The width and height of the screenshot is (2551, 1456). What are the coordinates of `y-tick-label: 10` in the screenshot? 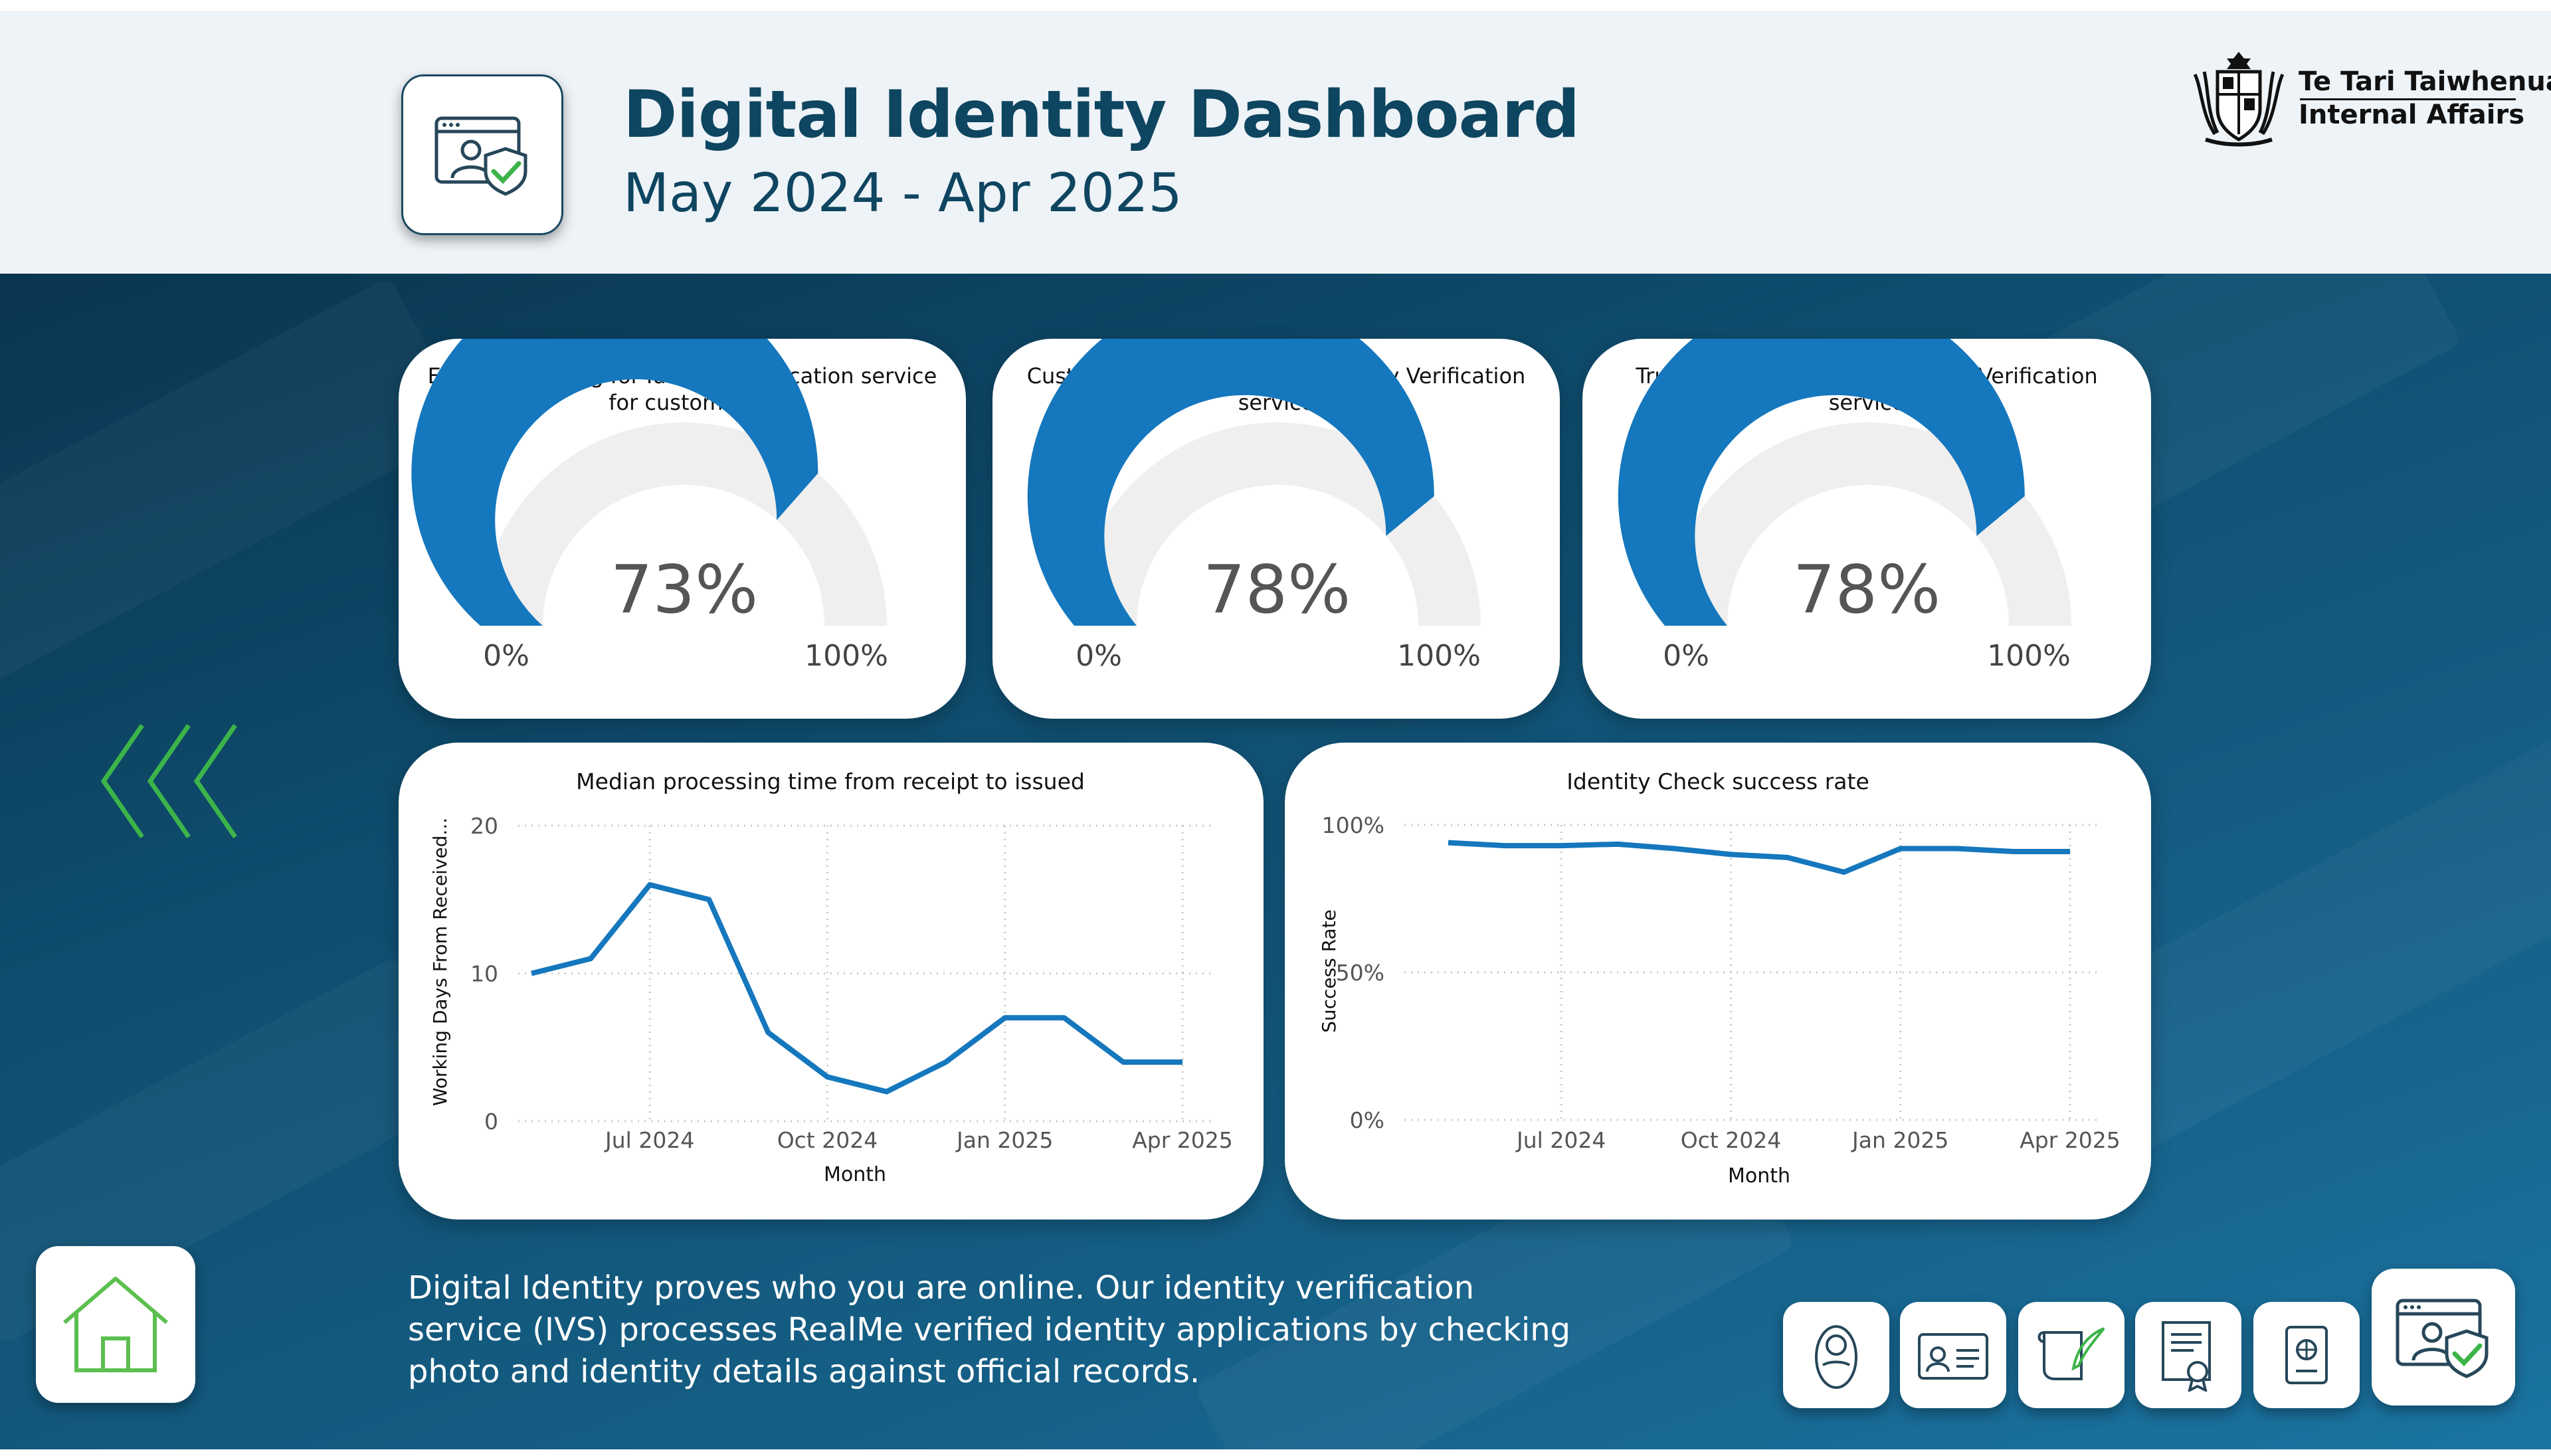 It's located at (484, 974).